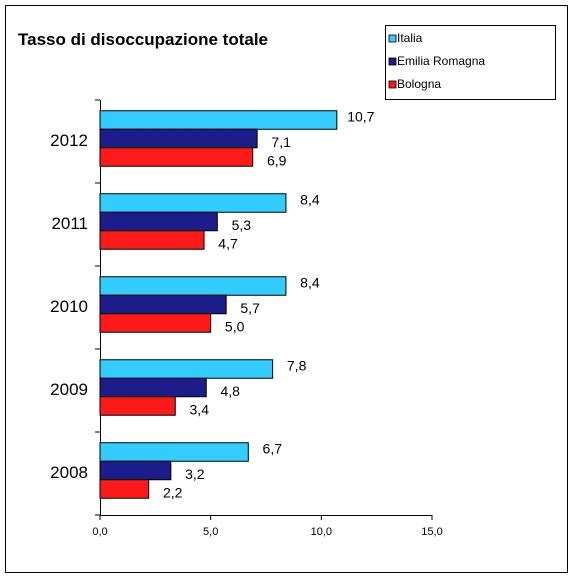 The width and height of the screenshot is (573, 579). Describe the element at coordinates (143, 39) in the screenshot. I see `chart-title: Tasso di disoccupazione totale` at that location.